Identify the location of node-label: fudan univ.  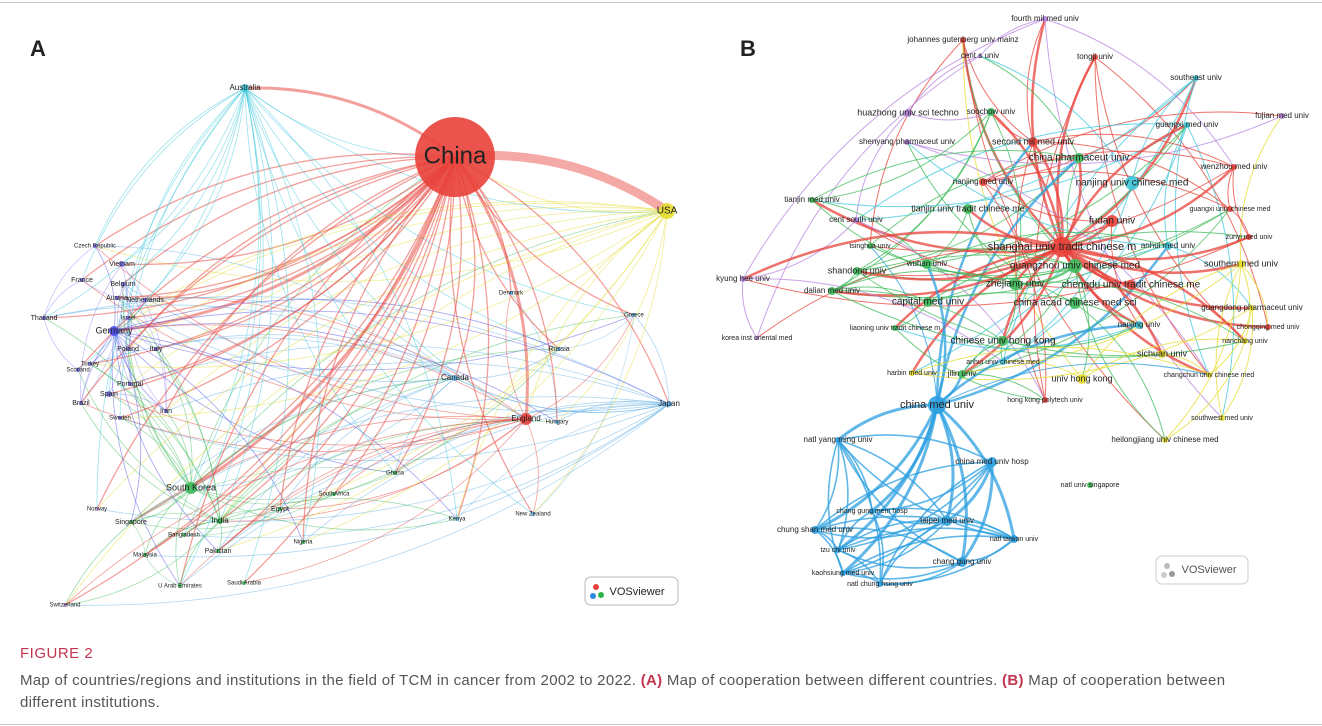
(1112, 221).